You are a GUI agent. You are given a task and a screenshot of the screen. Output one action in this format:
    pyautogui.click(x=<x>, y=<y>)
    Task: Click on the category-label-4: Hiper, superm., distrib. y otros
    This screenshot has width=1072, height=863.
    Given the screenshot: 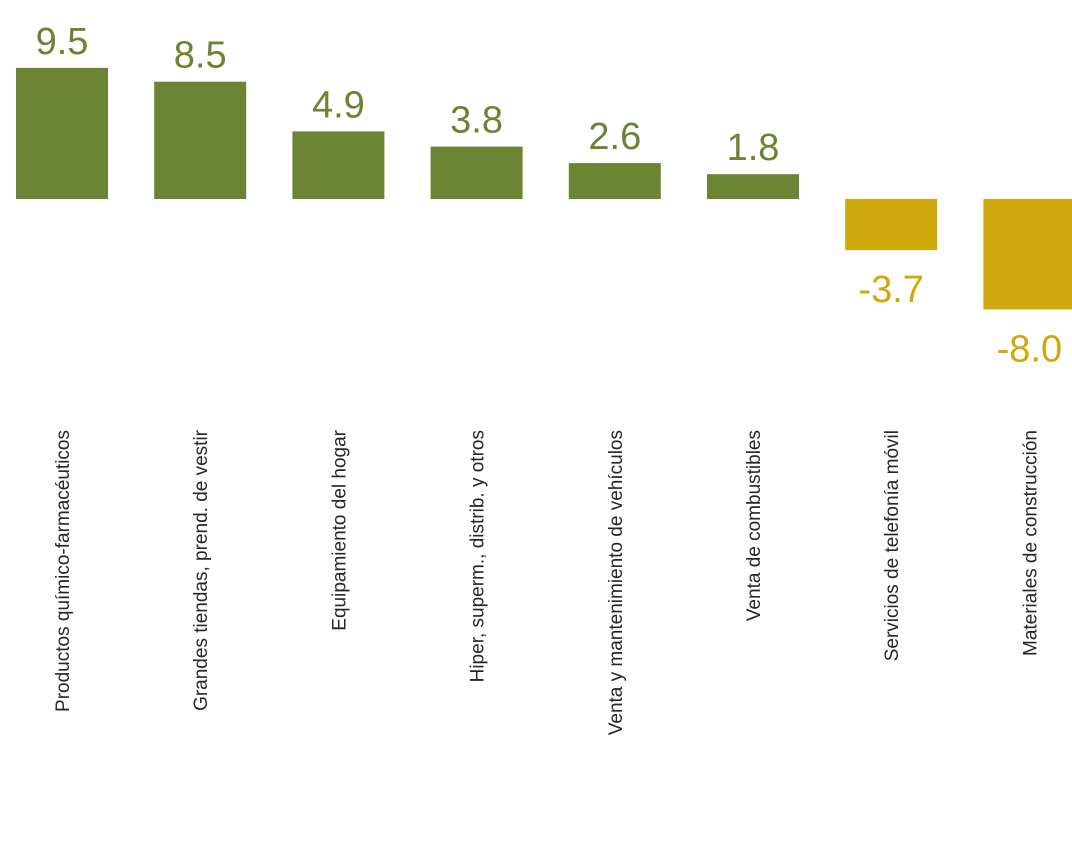 What is the action you would take?
    pyautogui.click(x=478, y=556)
    